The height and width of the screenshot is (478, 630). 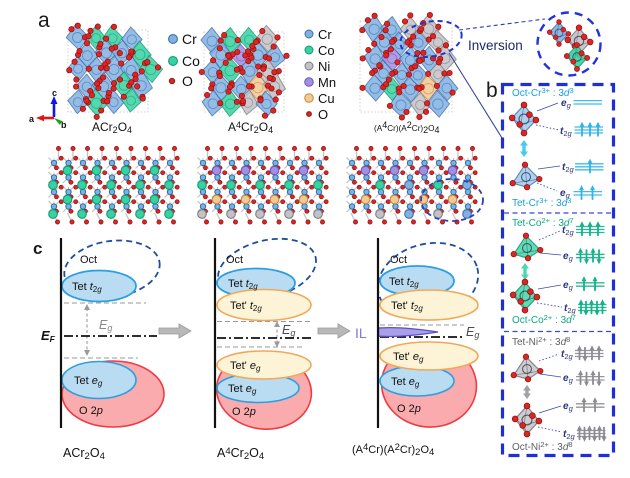 What do you see at coordinates (541, 202) in the screenshot?
I see `svg-text: Tet-Cr3+ : 3d3` at bounding box center [541, 202].